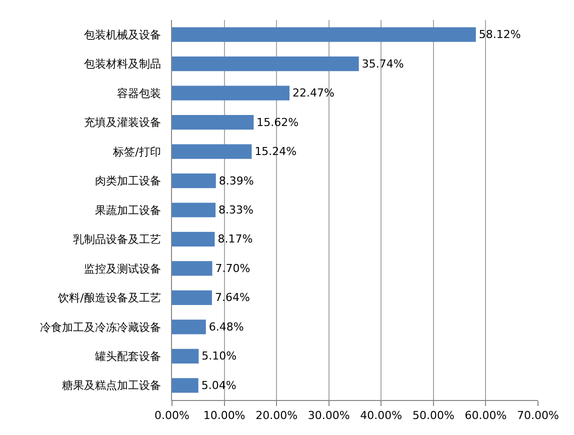 The image size is (574, 435). Describe the element at coordinates (232, 268) in the screenshot. I see `data-label: 7.70%` at that location.